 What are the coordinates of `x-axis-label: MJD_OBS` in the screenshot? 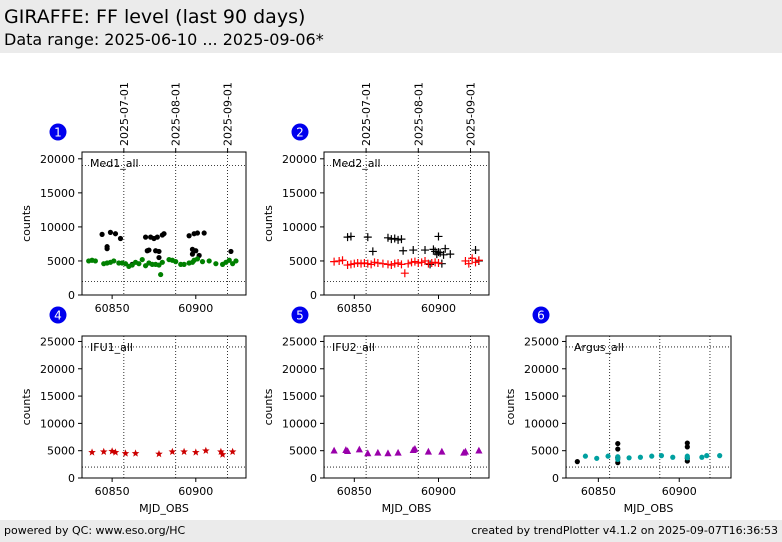 It's located at (407, 508).